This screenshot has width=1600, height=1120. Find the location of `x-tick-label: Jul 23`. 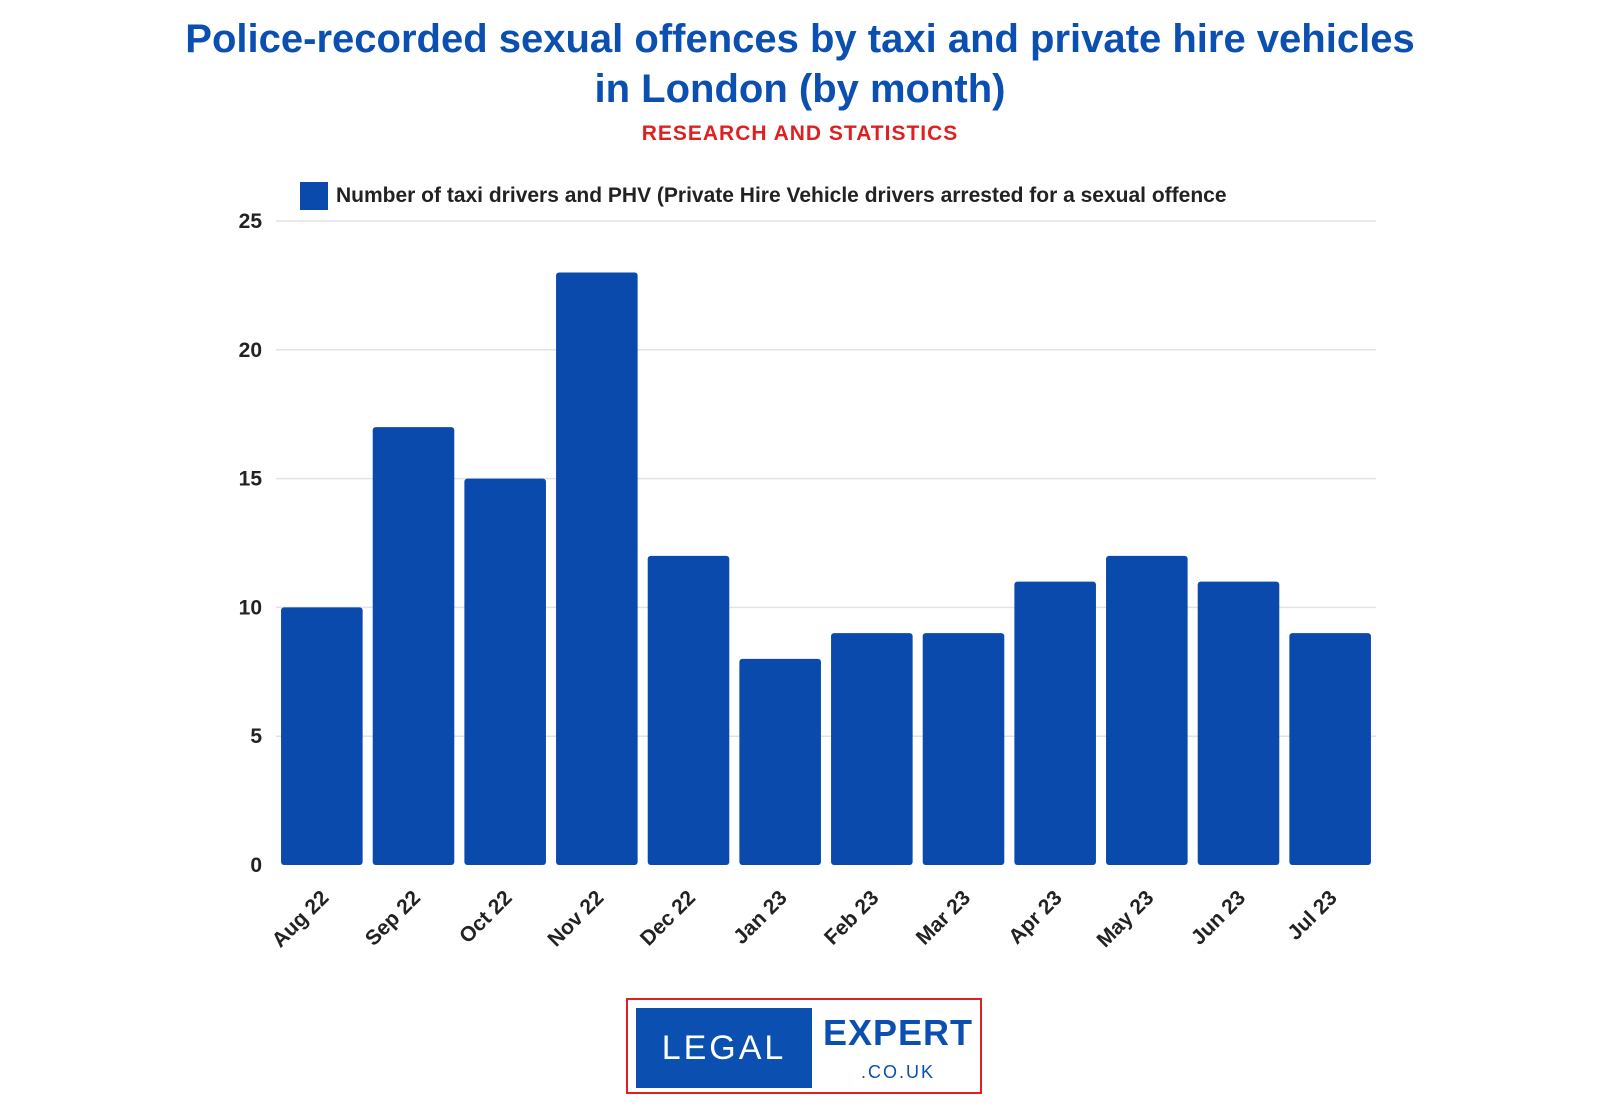

x-tick-label: Jul 23 is located at coordinates (1312, 915).